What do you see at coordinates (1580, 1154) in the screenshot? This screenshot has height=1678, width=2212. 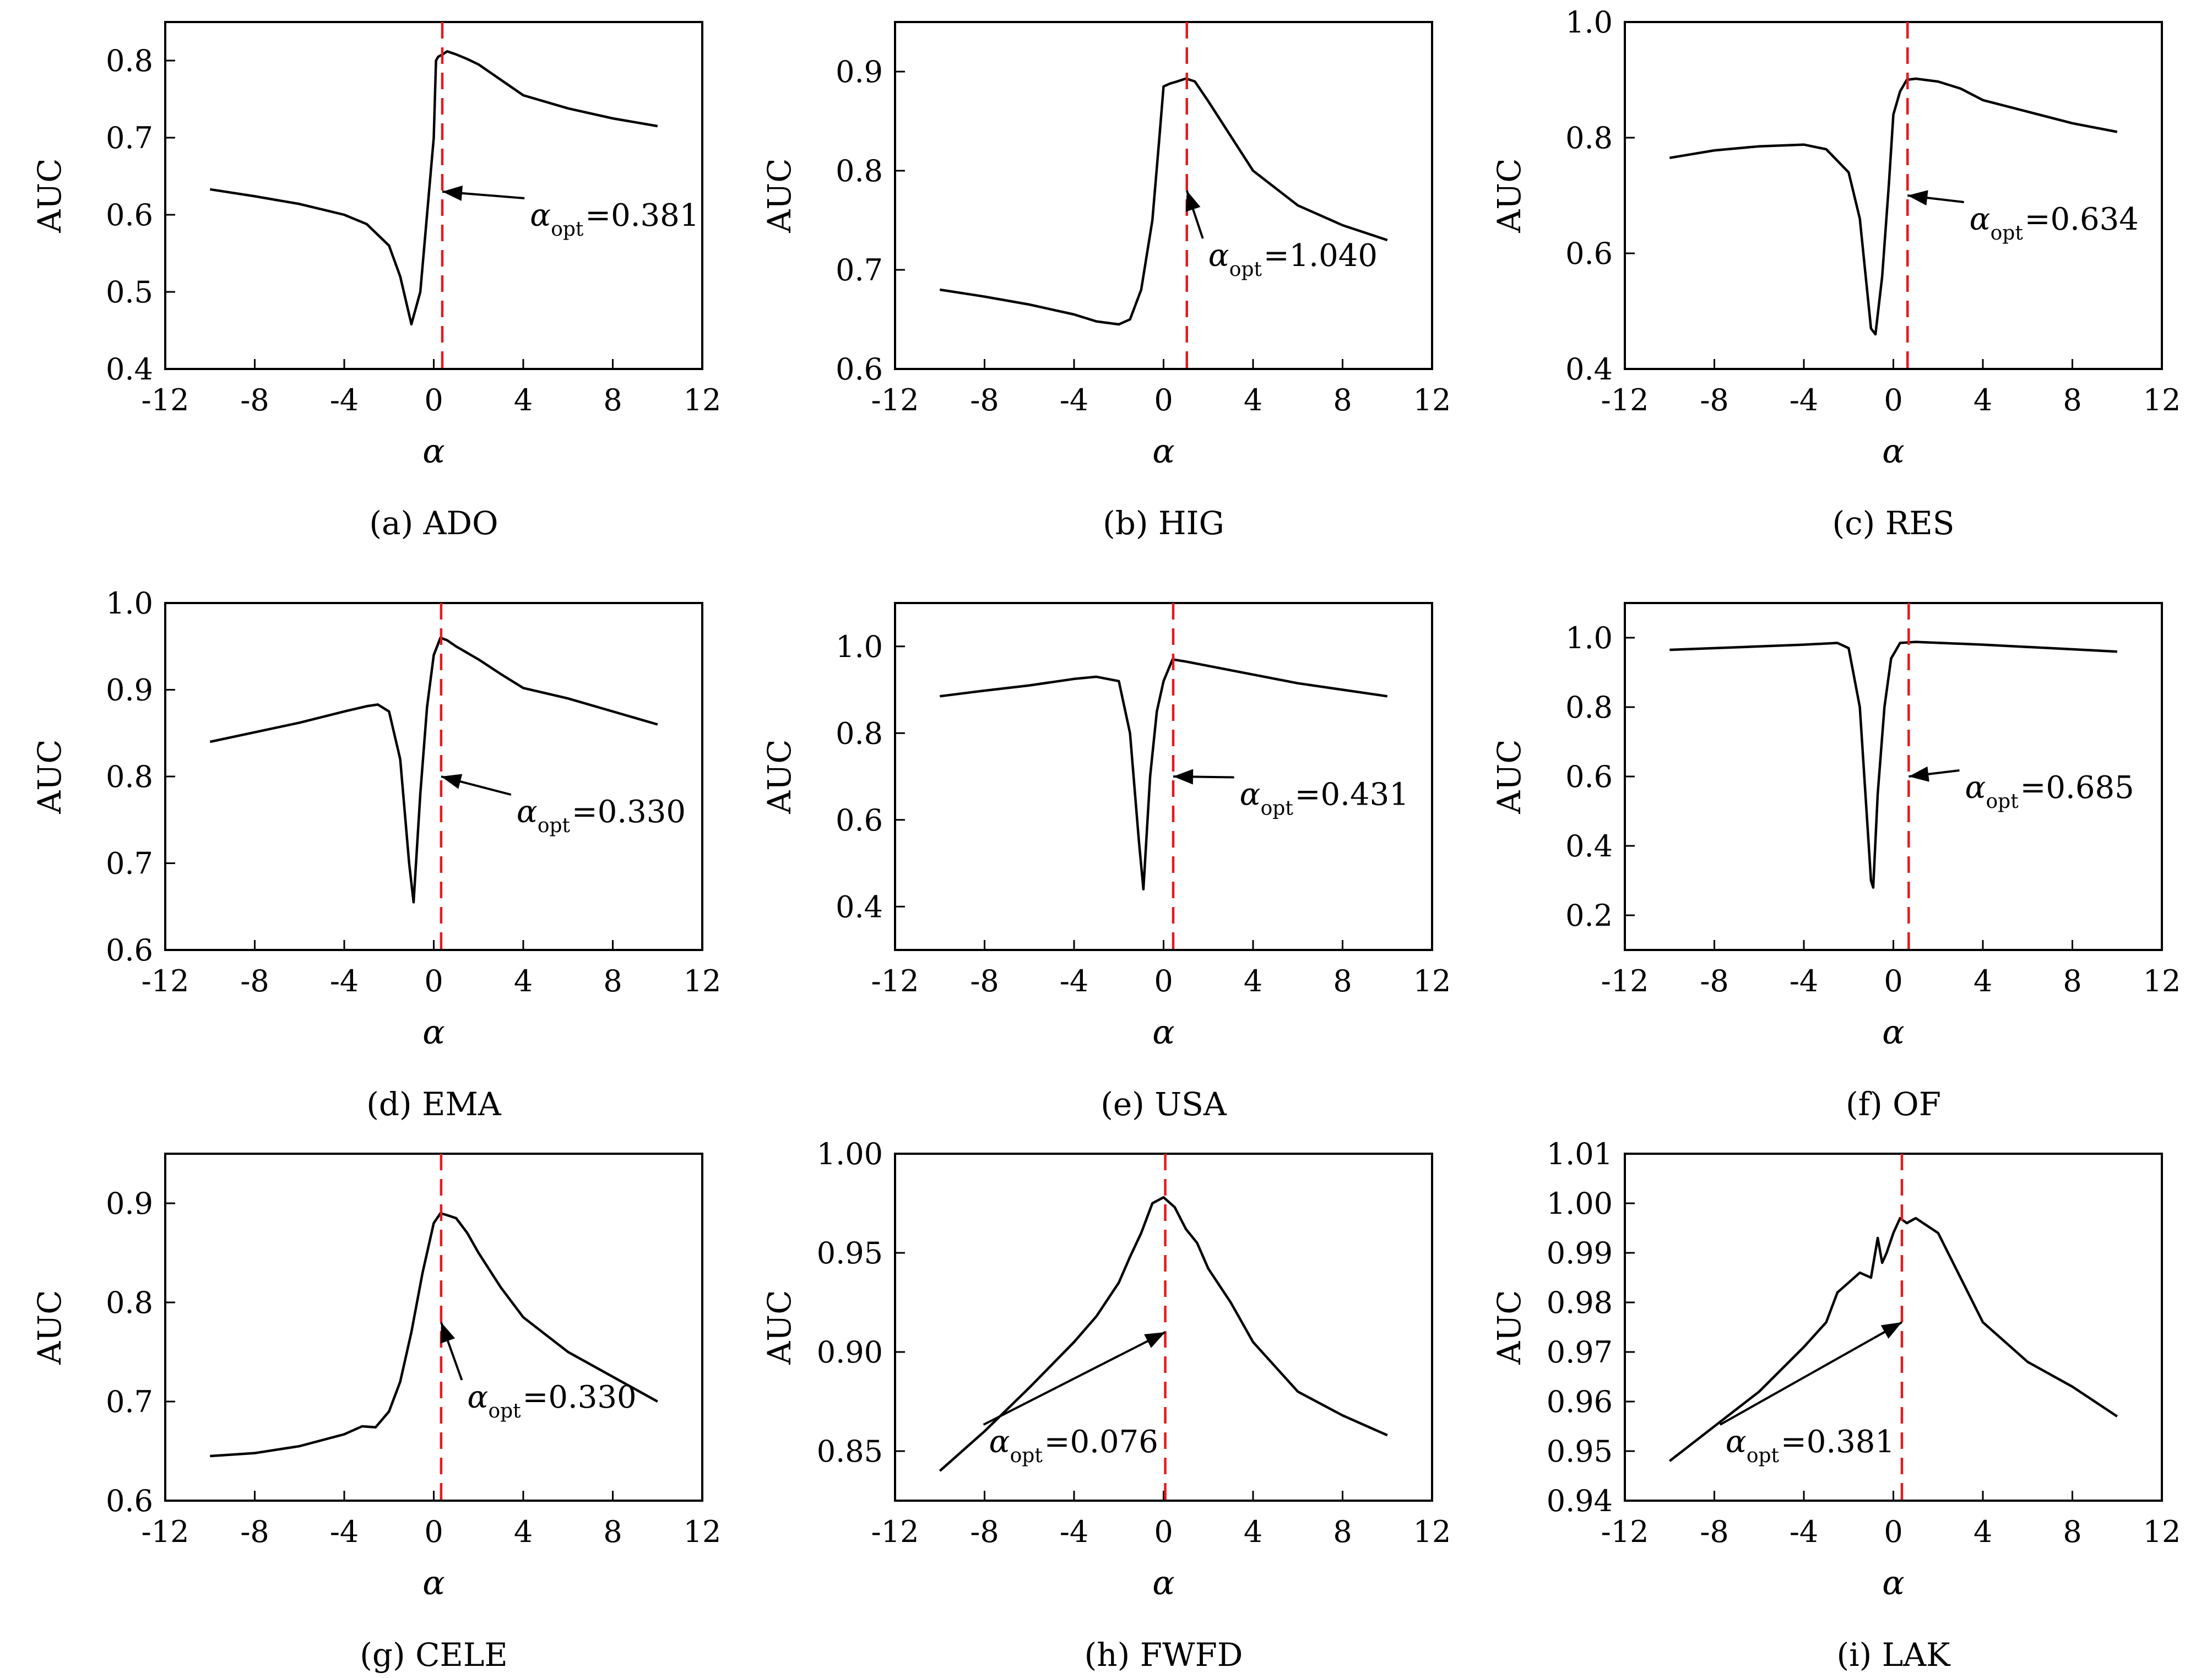 I see `y-tick-label: 1.01` at bounding box center [1580, 1154].